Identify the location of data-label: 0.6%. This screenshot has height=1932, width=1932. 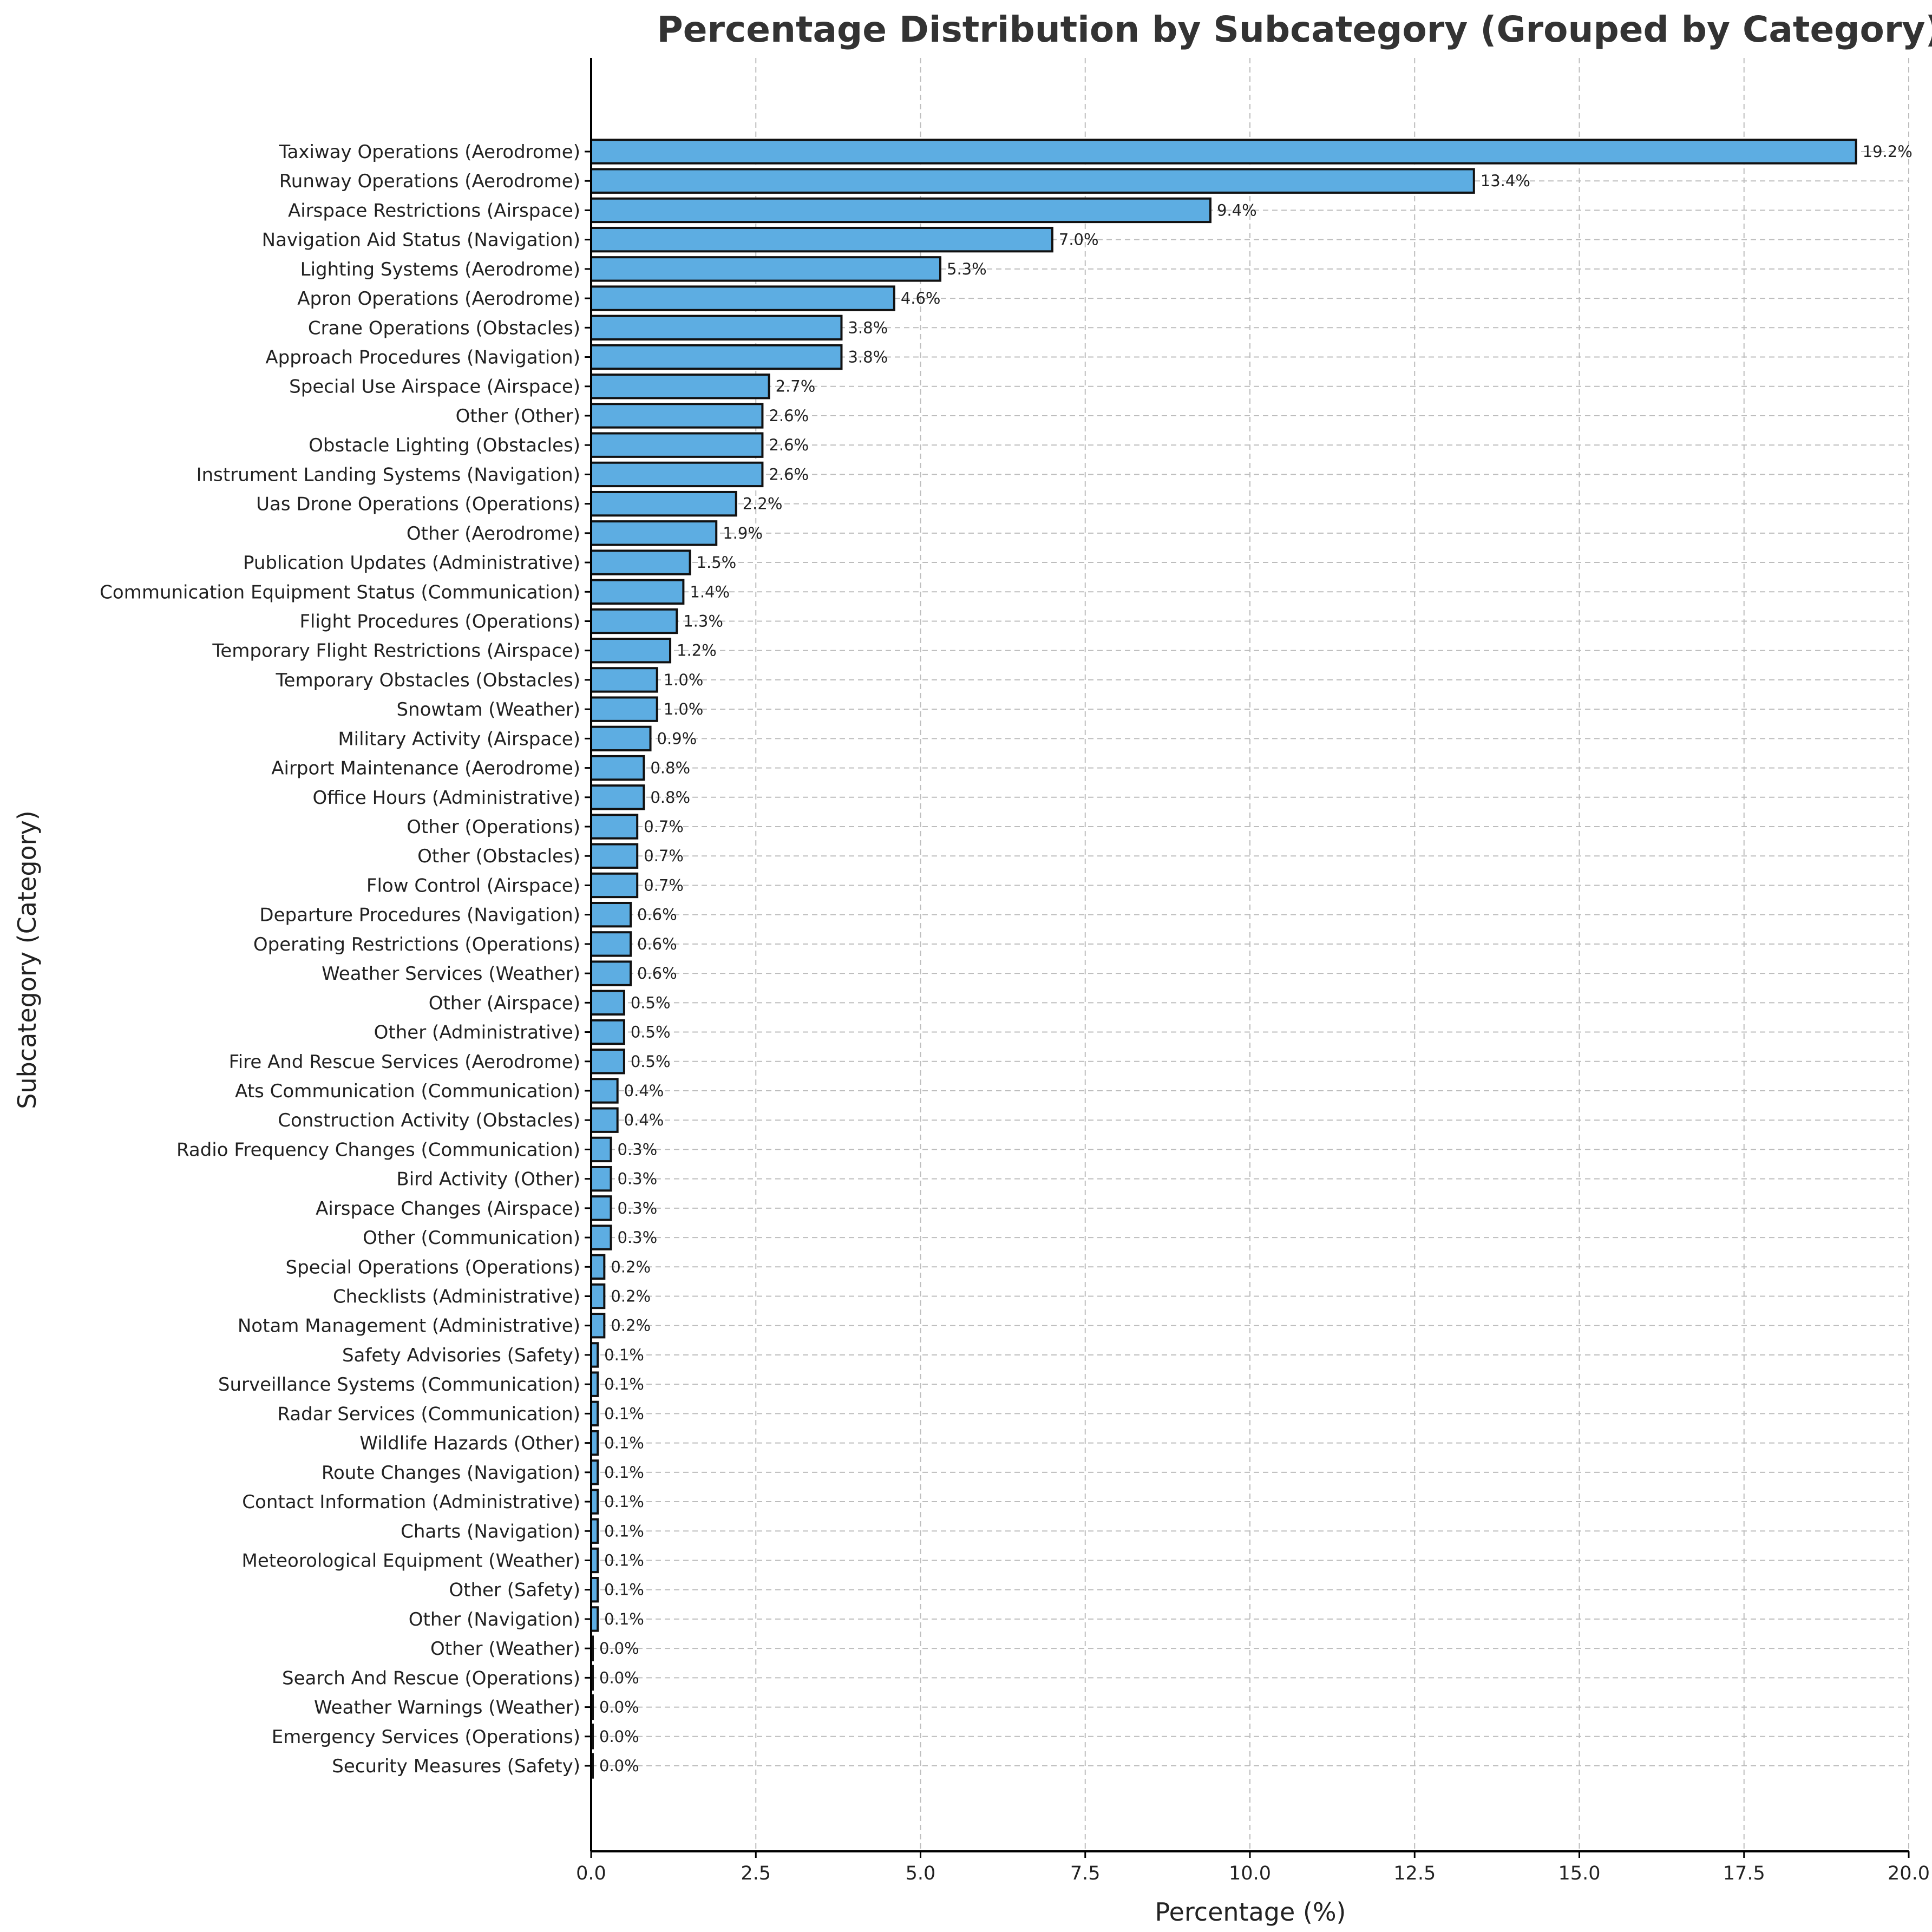
(657, 973).